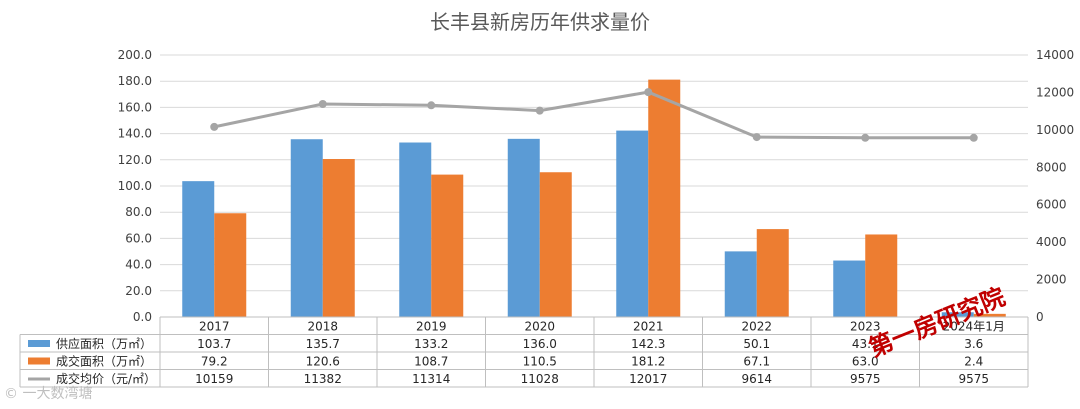 This screenshot has width=1080, height=409. What do you see at coordinates (540, 362) in the screenshot?
I see `data-label: 110.5` at bounding box center [540, 362].